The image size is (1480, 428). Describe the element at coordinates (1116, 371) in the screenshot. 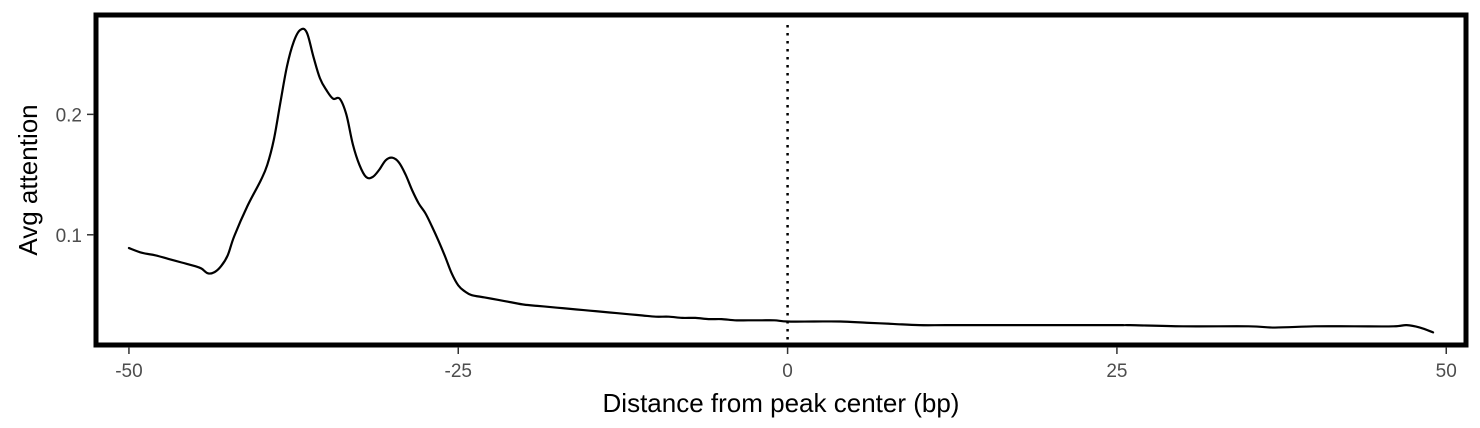

I see `x-tick-label: 25` at that location.